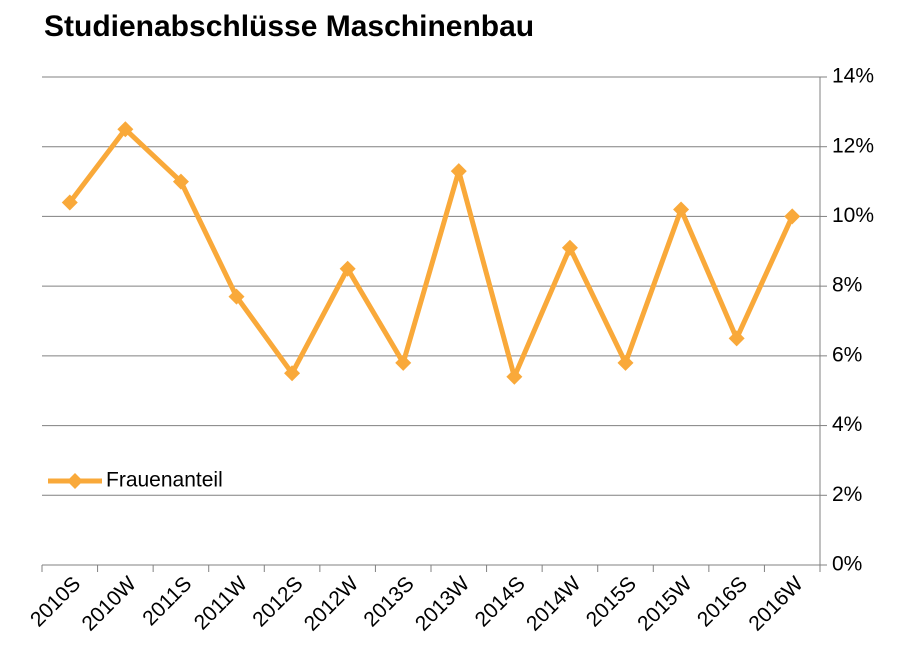 This screenshot has width=900, height=657. What do you see at coordinates (664, 603) in the screenshot?
I see `x-tick-label: 2015W` at bounding box center [664, 603].